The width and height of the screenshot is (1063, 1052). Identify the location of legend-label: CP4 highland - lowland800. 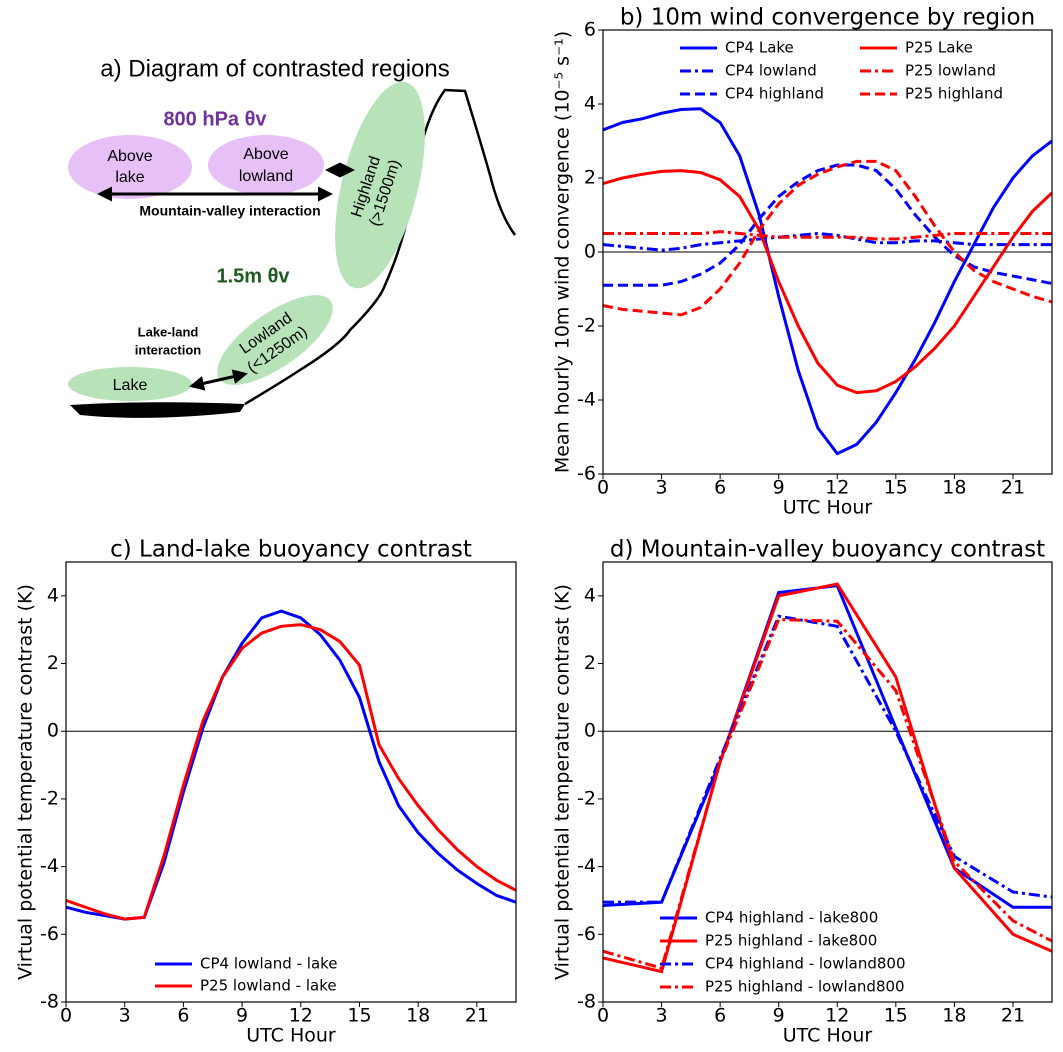
(805, 964).